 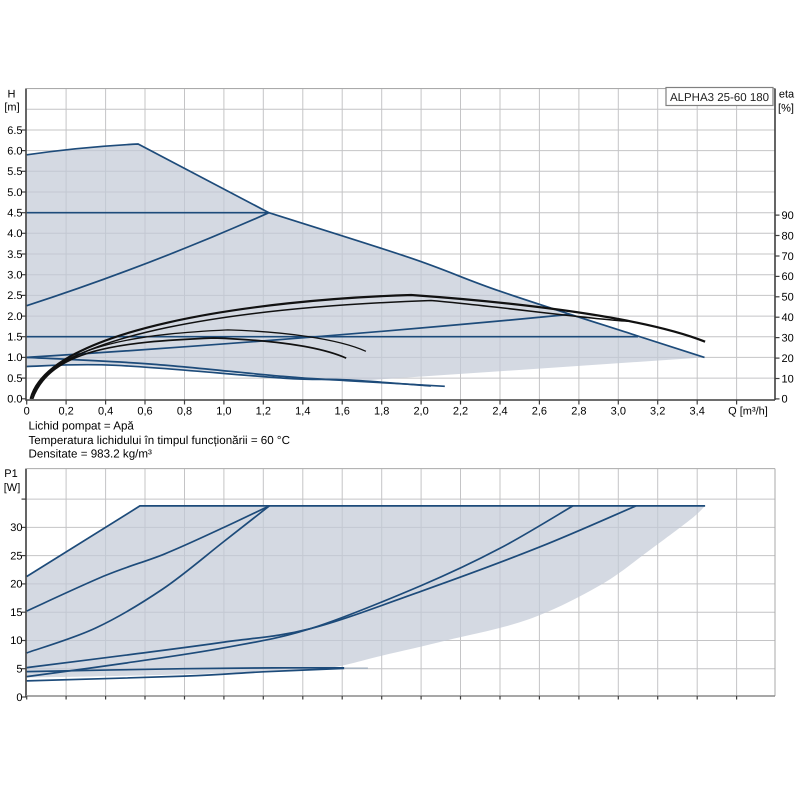 I want to click on svg-text: 50, so click(x=788, y=298).